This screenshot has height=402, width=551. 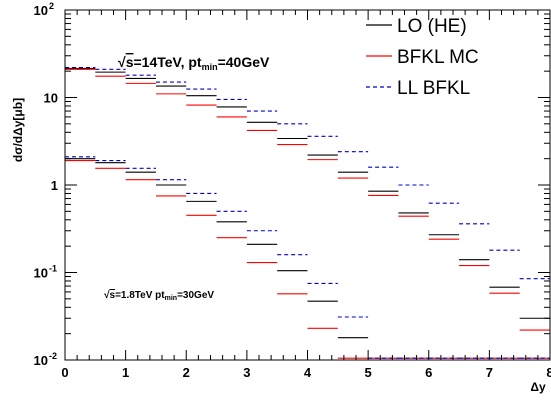 What do you see at coordinates (538, 387) in the screenshot?
I see `x-axis-title: Δy` at bounding box center [538, 387].